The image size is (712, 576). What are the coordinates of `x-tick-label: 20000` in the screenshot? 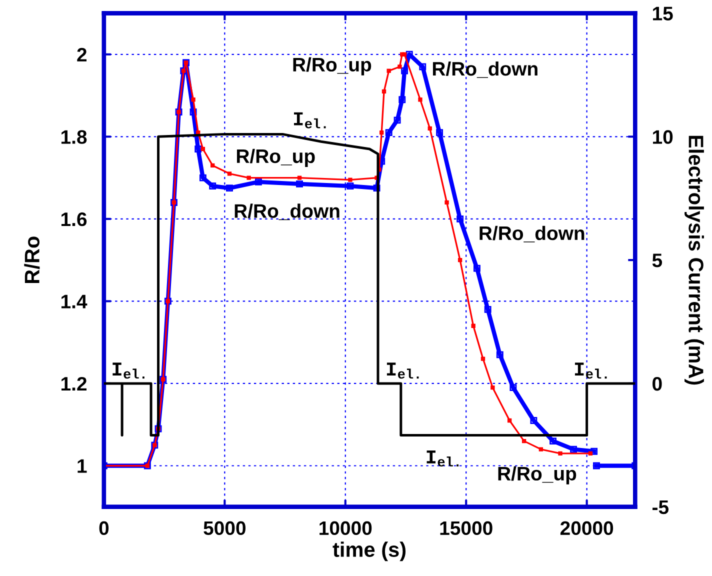 It's located at (587, 528).